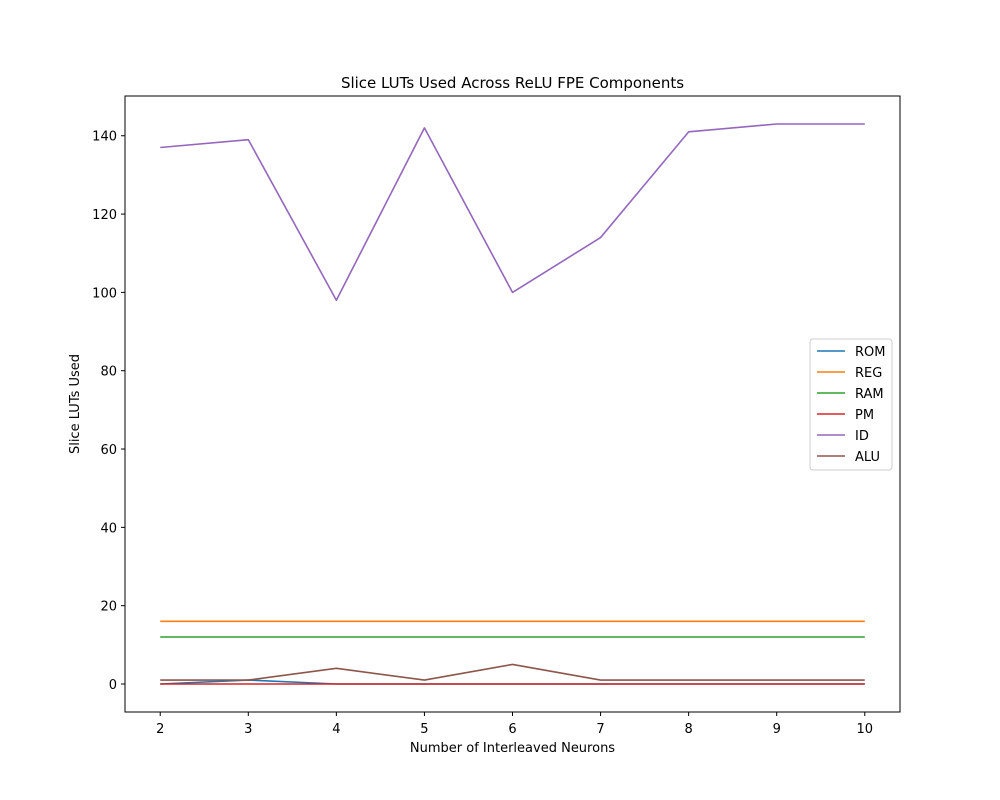  I want to click on legend-label-alu: ALU, so click(867, 457).